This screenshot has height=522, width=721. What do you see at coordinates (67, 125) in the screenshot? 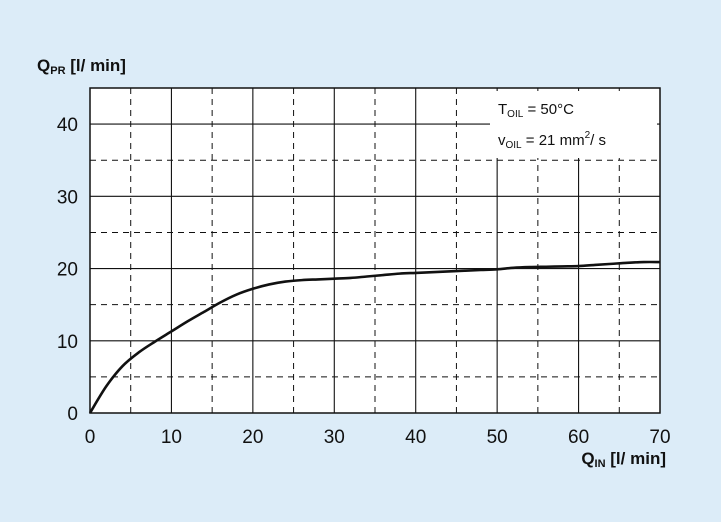
I see `y-tick-label: 40` at bounding box center [67, 125].